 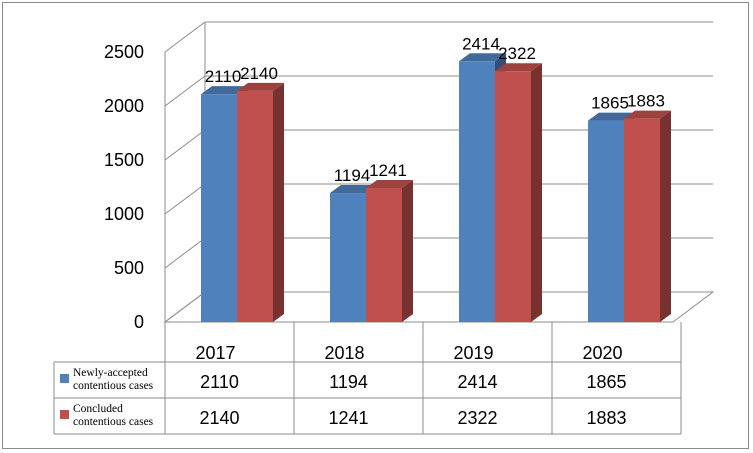 What do you see at coordinates (110, 373) in the screenshot?
I see `legend-label: Newly-accepted` at bounding box center [110, 373].